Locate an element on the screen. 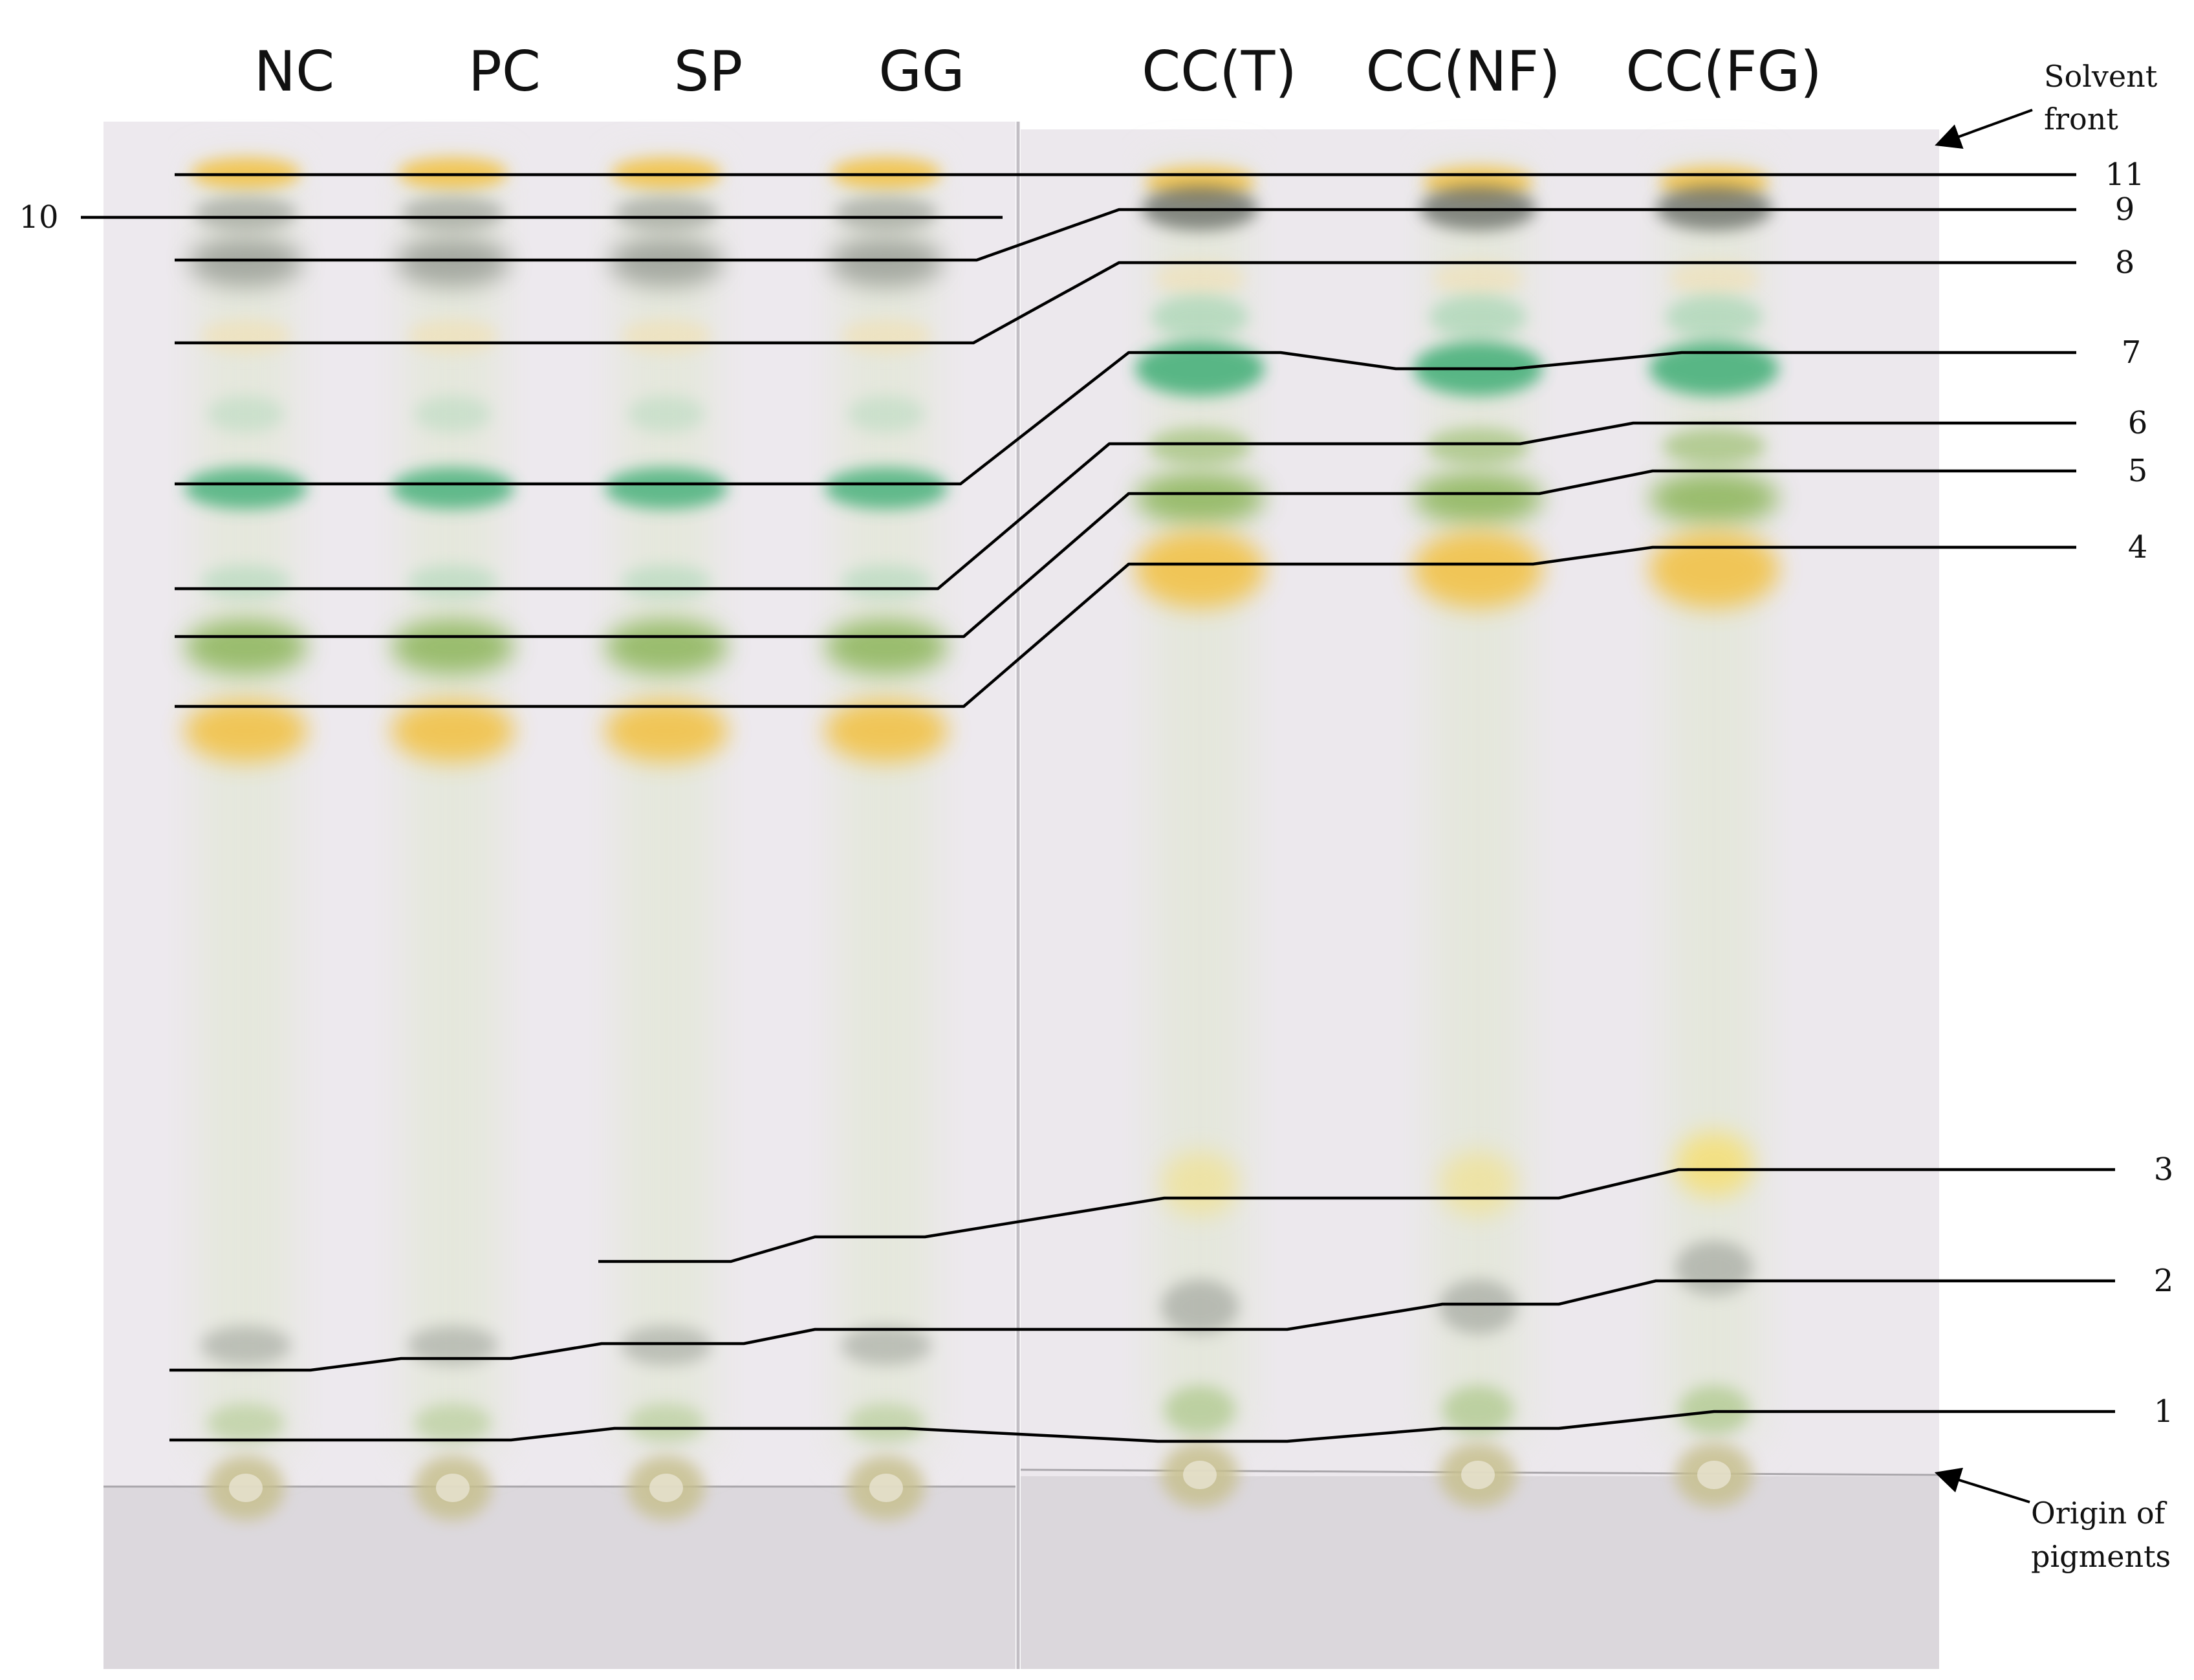 The height and width of the screenshot is (1680, 2194). lane-label-gg: GG is located at coordinates (921, 71).